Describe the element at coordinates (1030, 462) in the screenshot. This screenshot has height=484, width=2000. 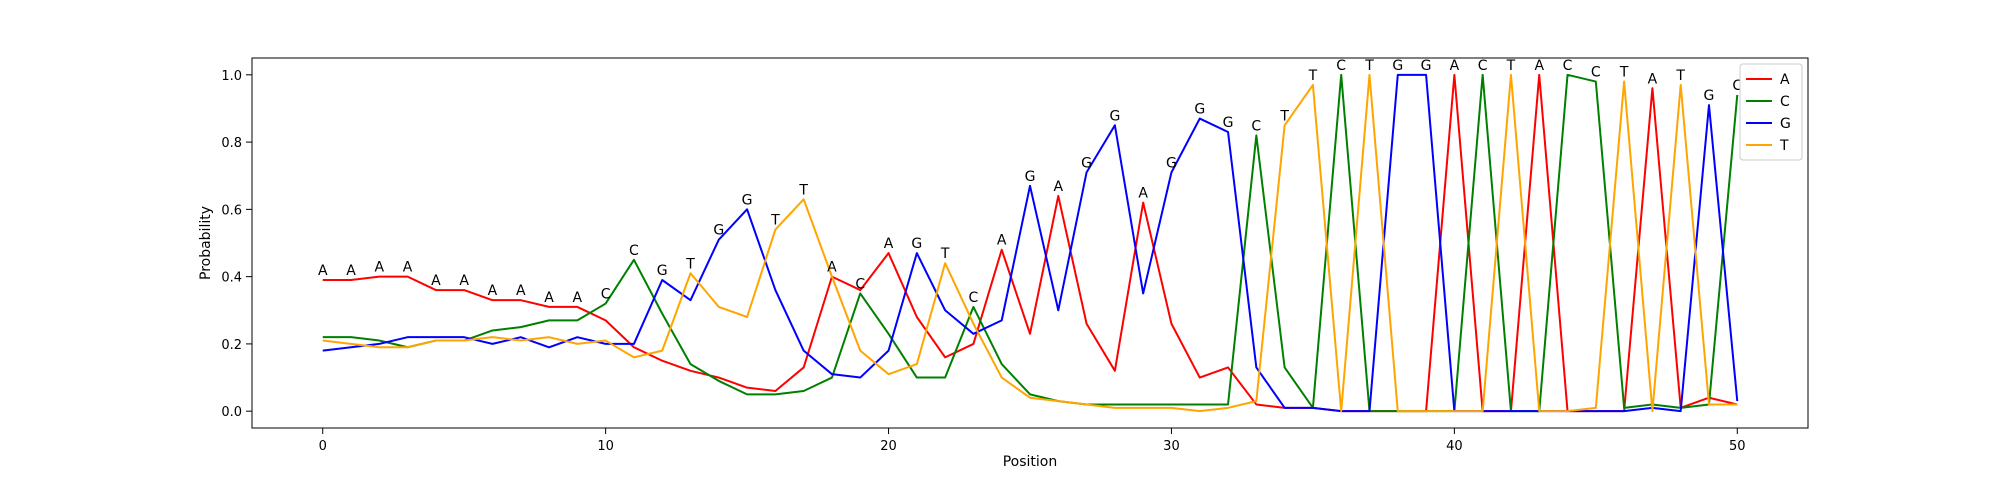
I see `x-axis-label: Position` at that location.